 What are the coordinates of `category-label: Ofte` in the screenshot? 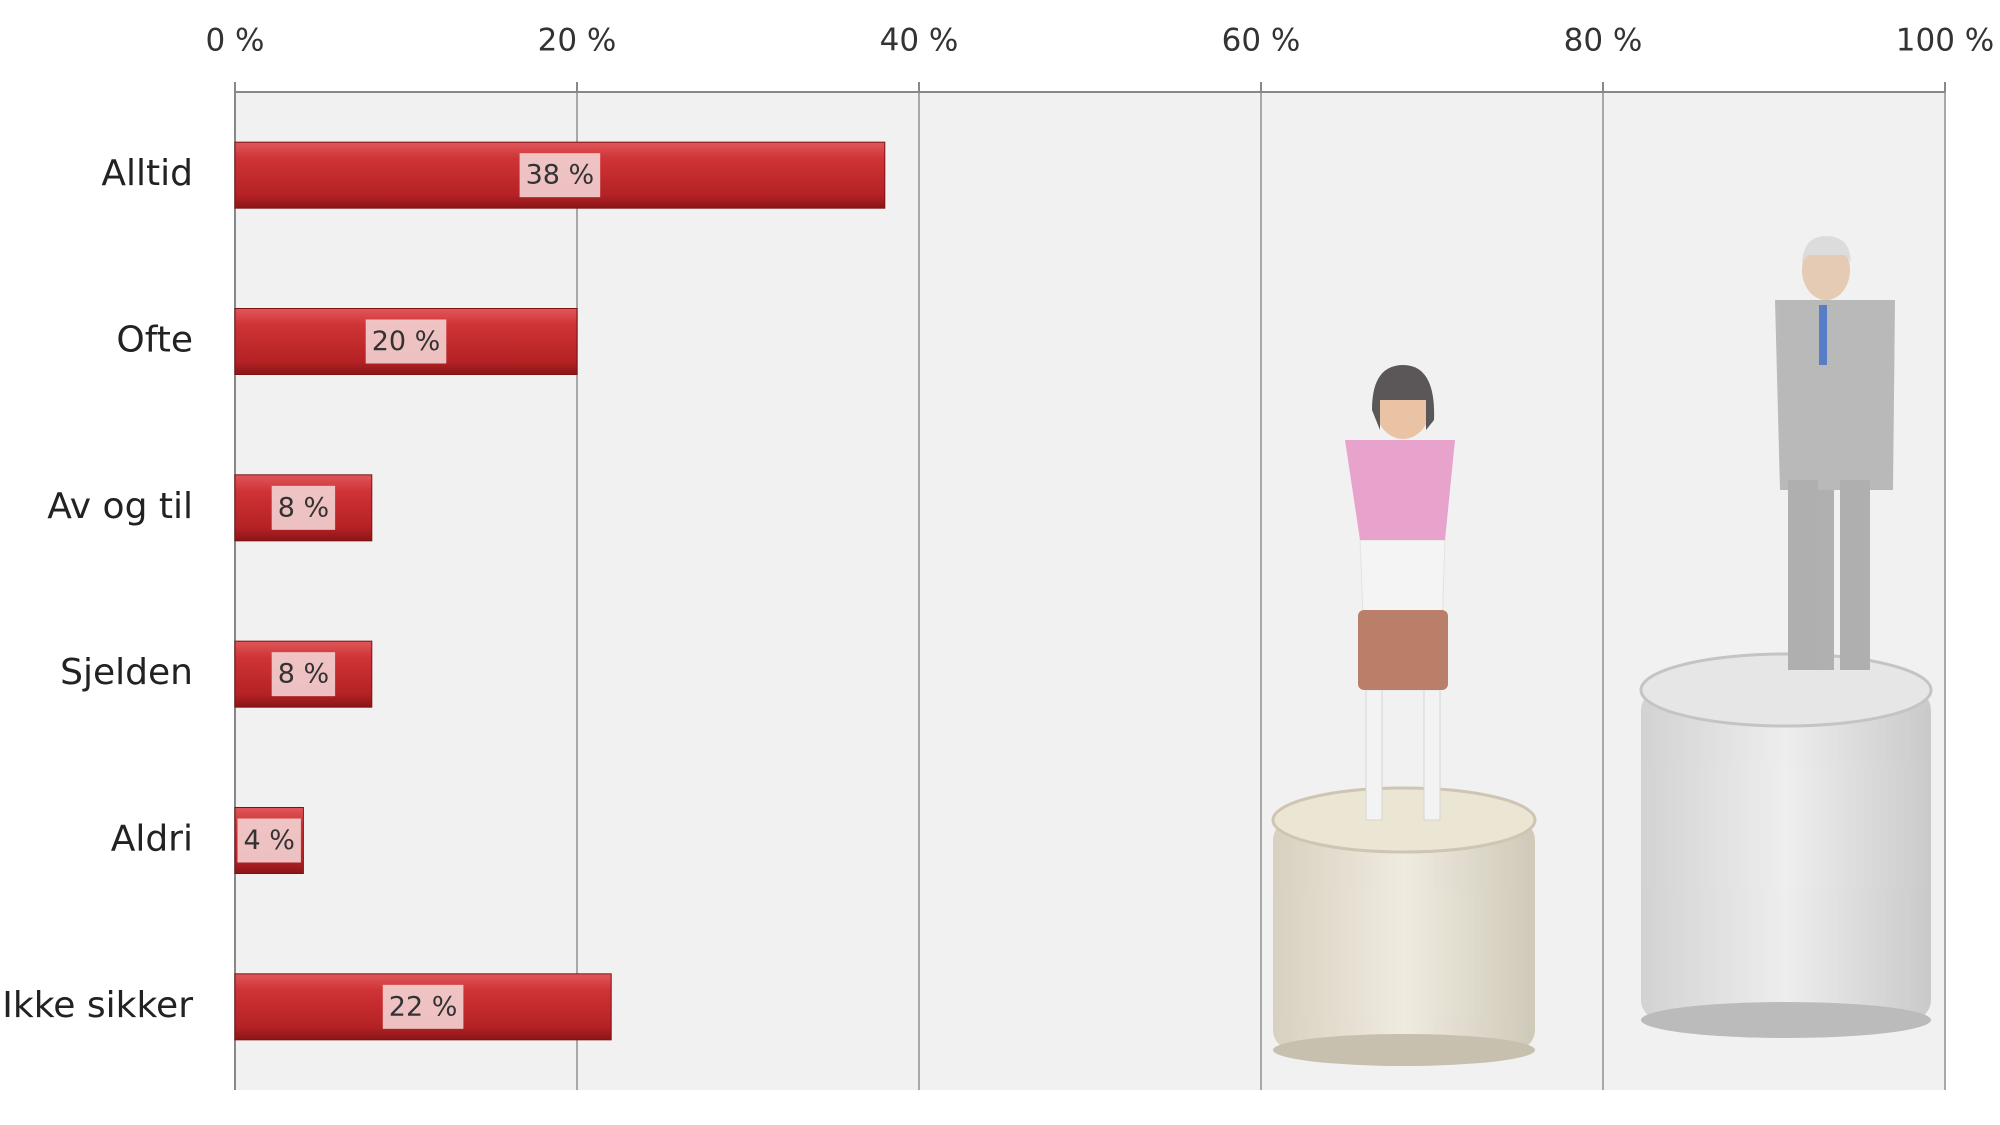 It's located at (154, 340).